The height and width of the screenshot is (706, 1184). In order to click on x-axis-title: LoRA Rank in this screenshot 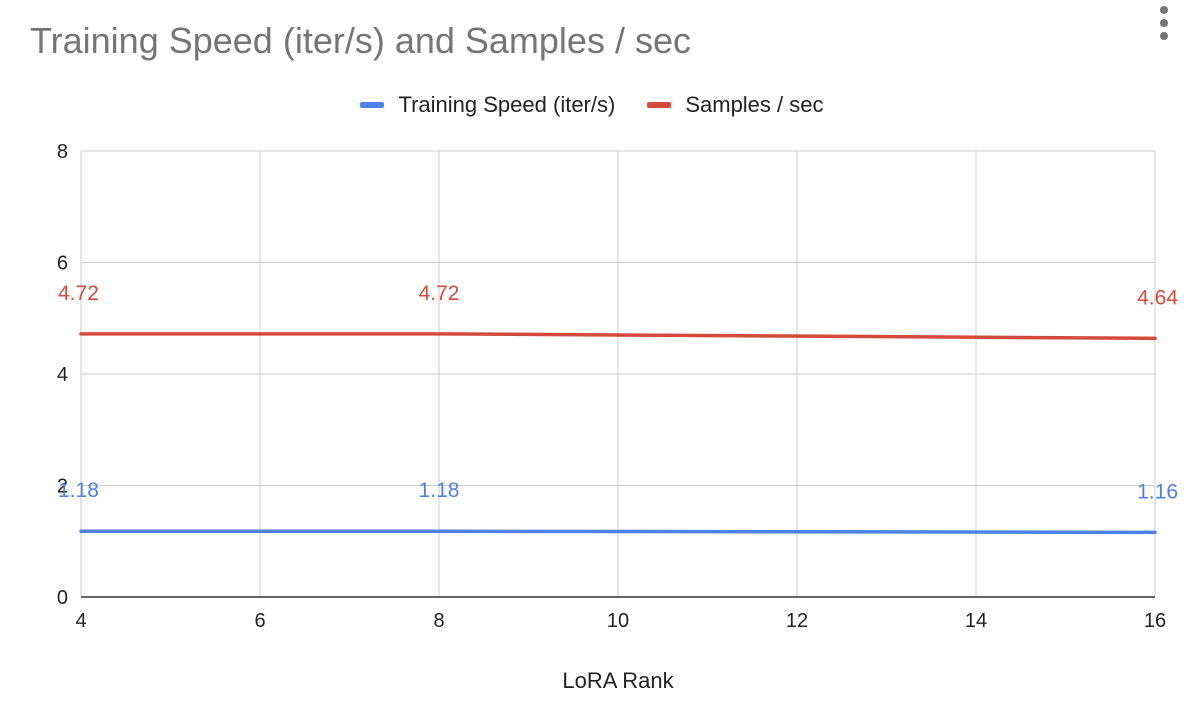, I will do `click(618, 680)`.